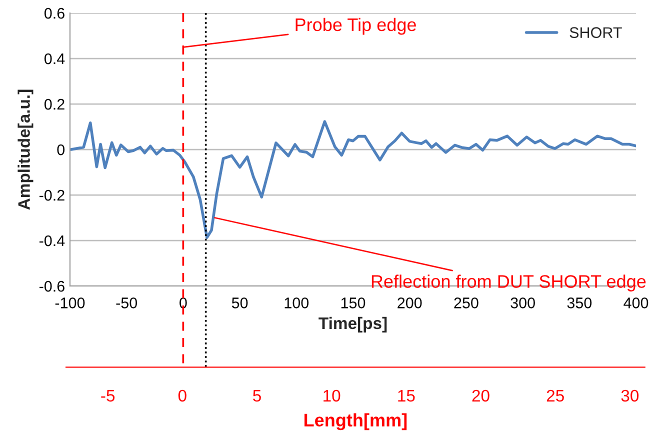 The image size is (654, 434). Describe the element at coordinates (108, 396) in the screenshot. I see `x2-tick-label: -5` at that location.